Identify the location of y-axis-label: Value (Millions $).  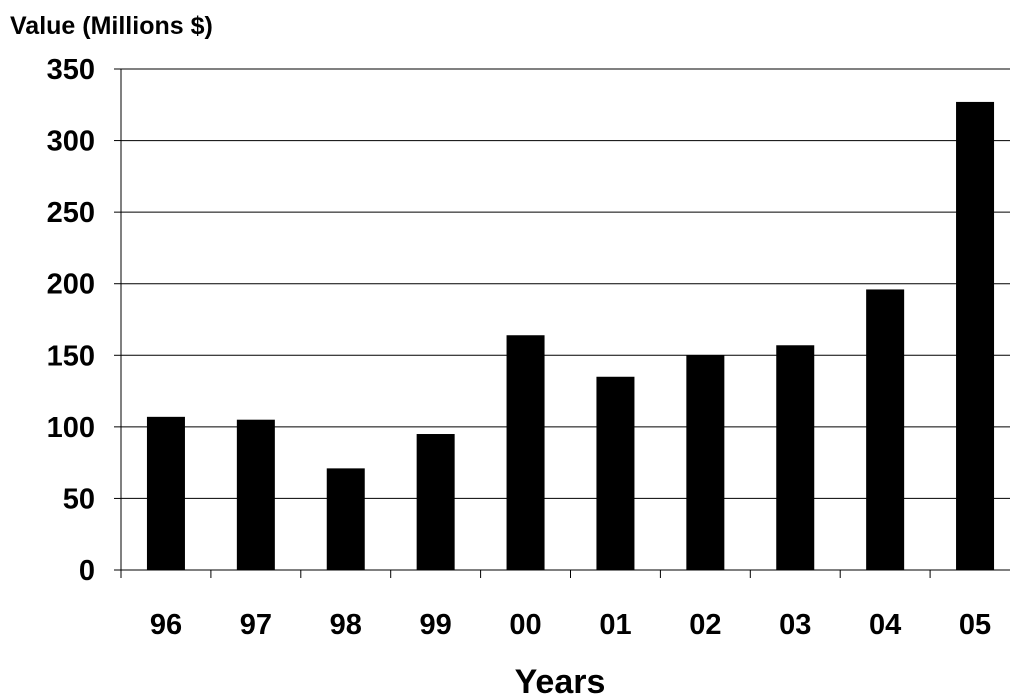
(111, 26).